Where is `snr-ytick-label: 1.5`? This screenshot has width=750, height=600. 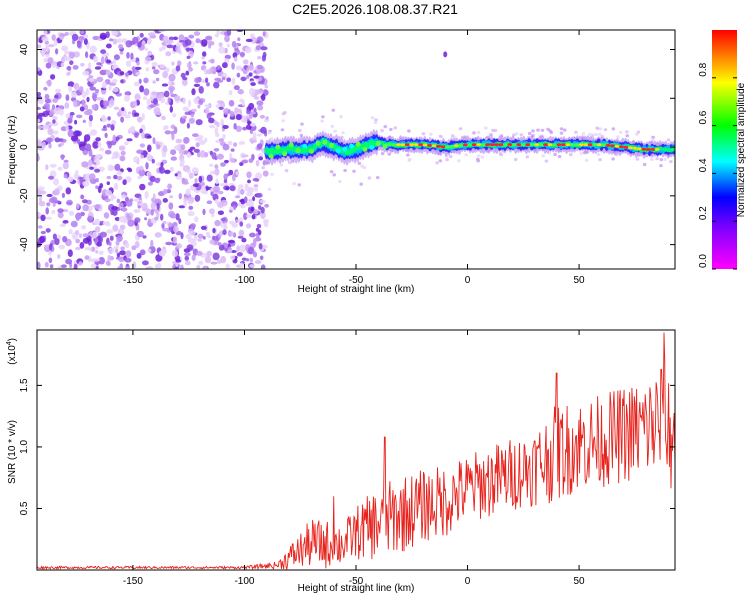
snr-ytick-label: 1.5 is located at coordinates (24, 385).